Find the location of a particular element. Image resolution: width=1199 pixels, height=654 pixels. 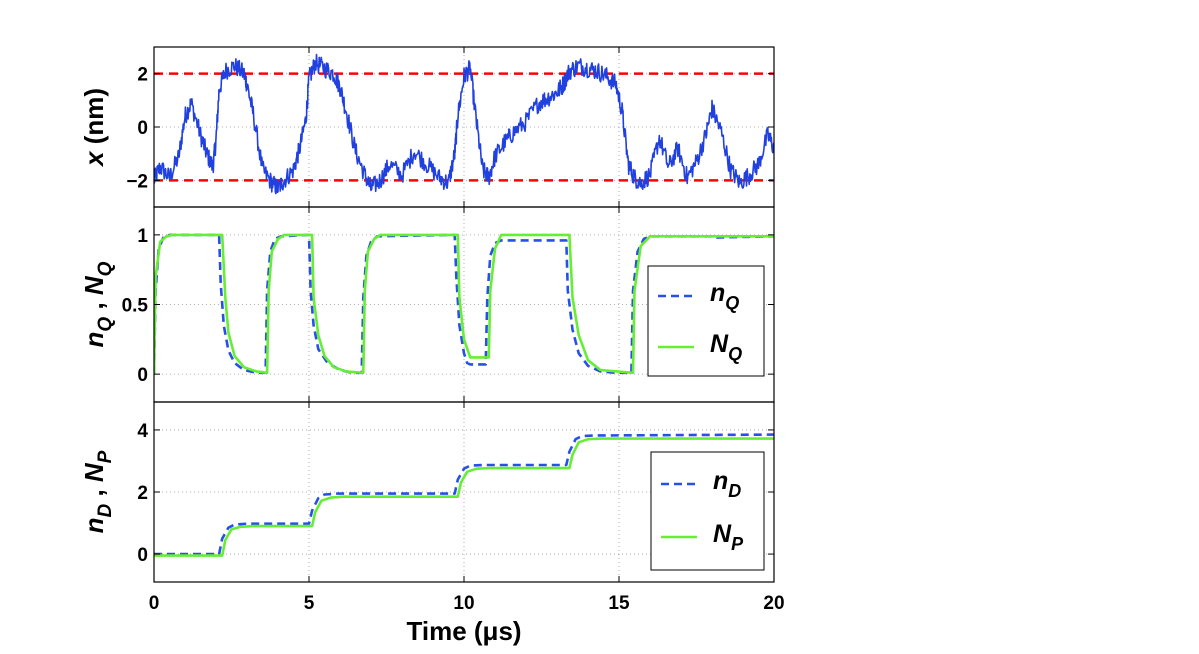

legend-label: nQ is located at coordinates (724, 296).